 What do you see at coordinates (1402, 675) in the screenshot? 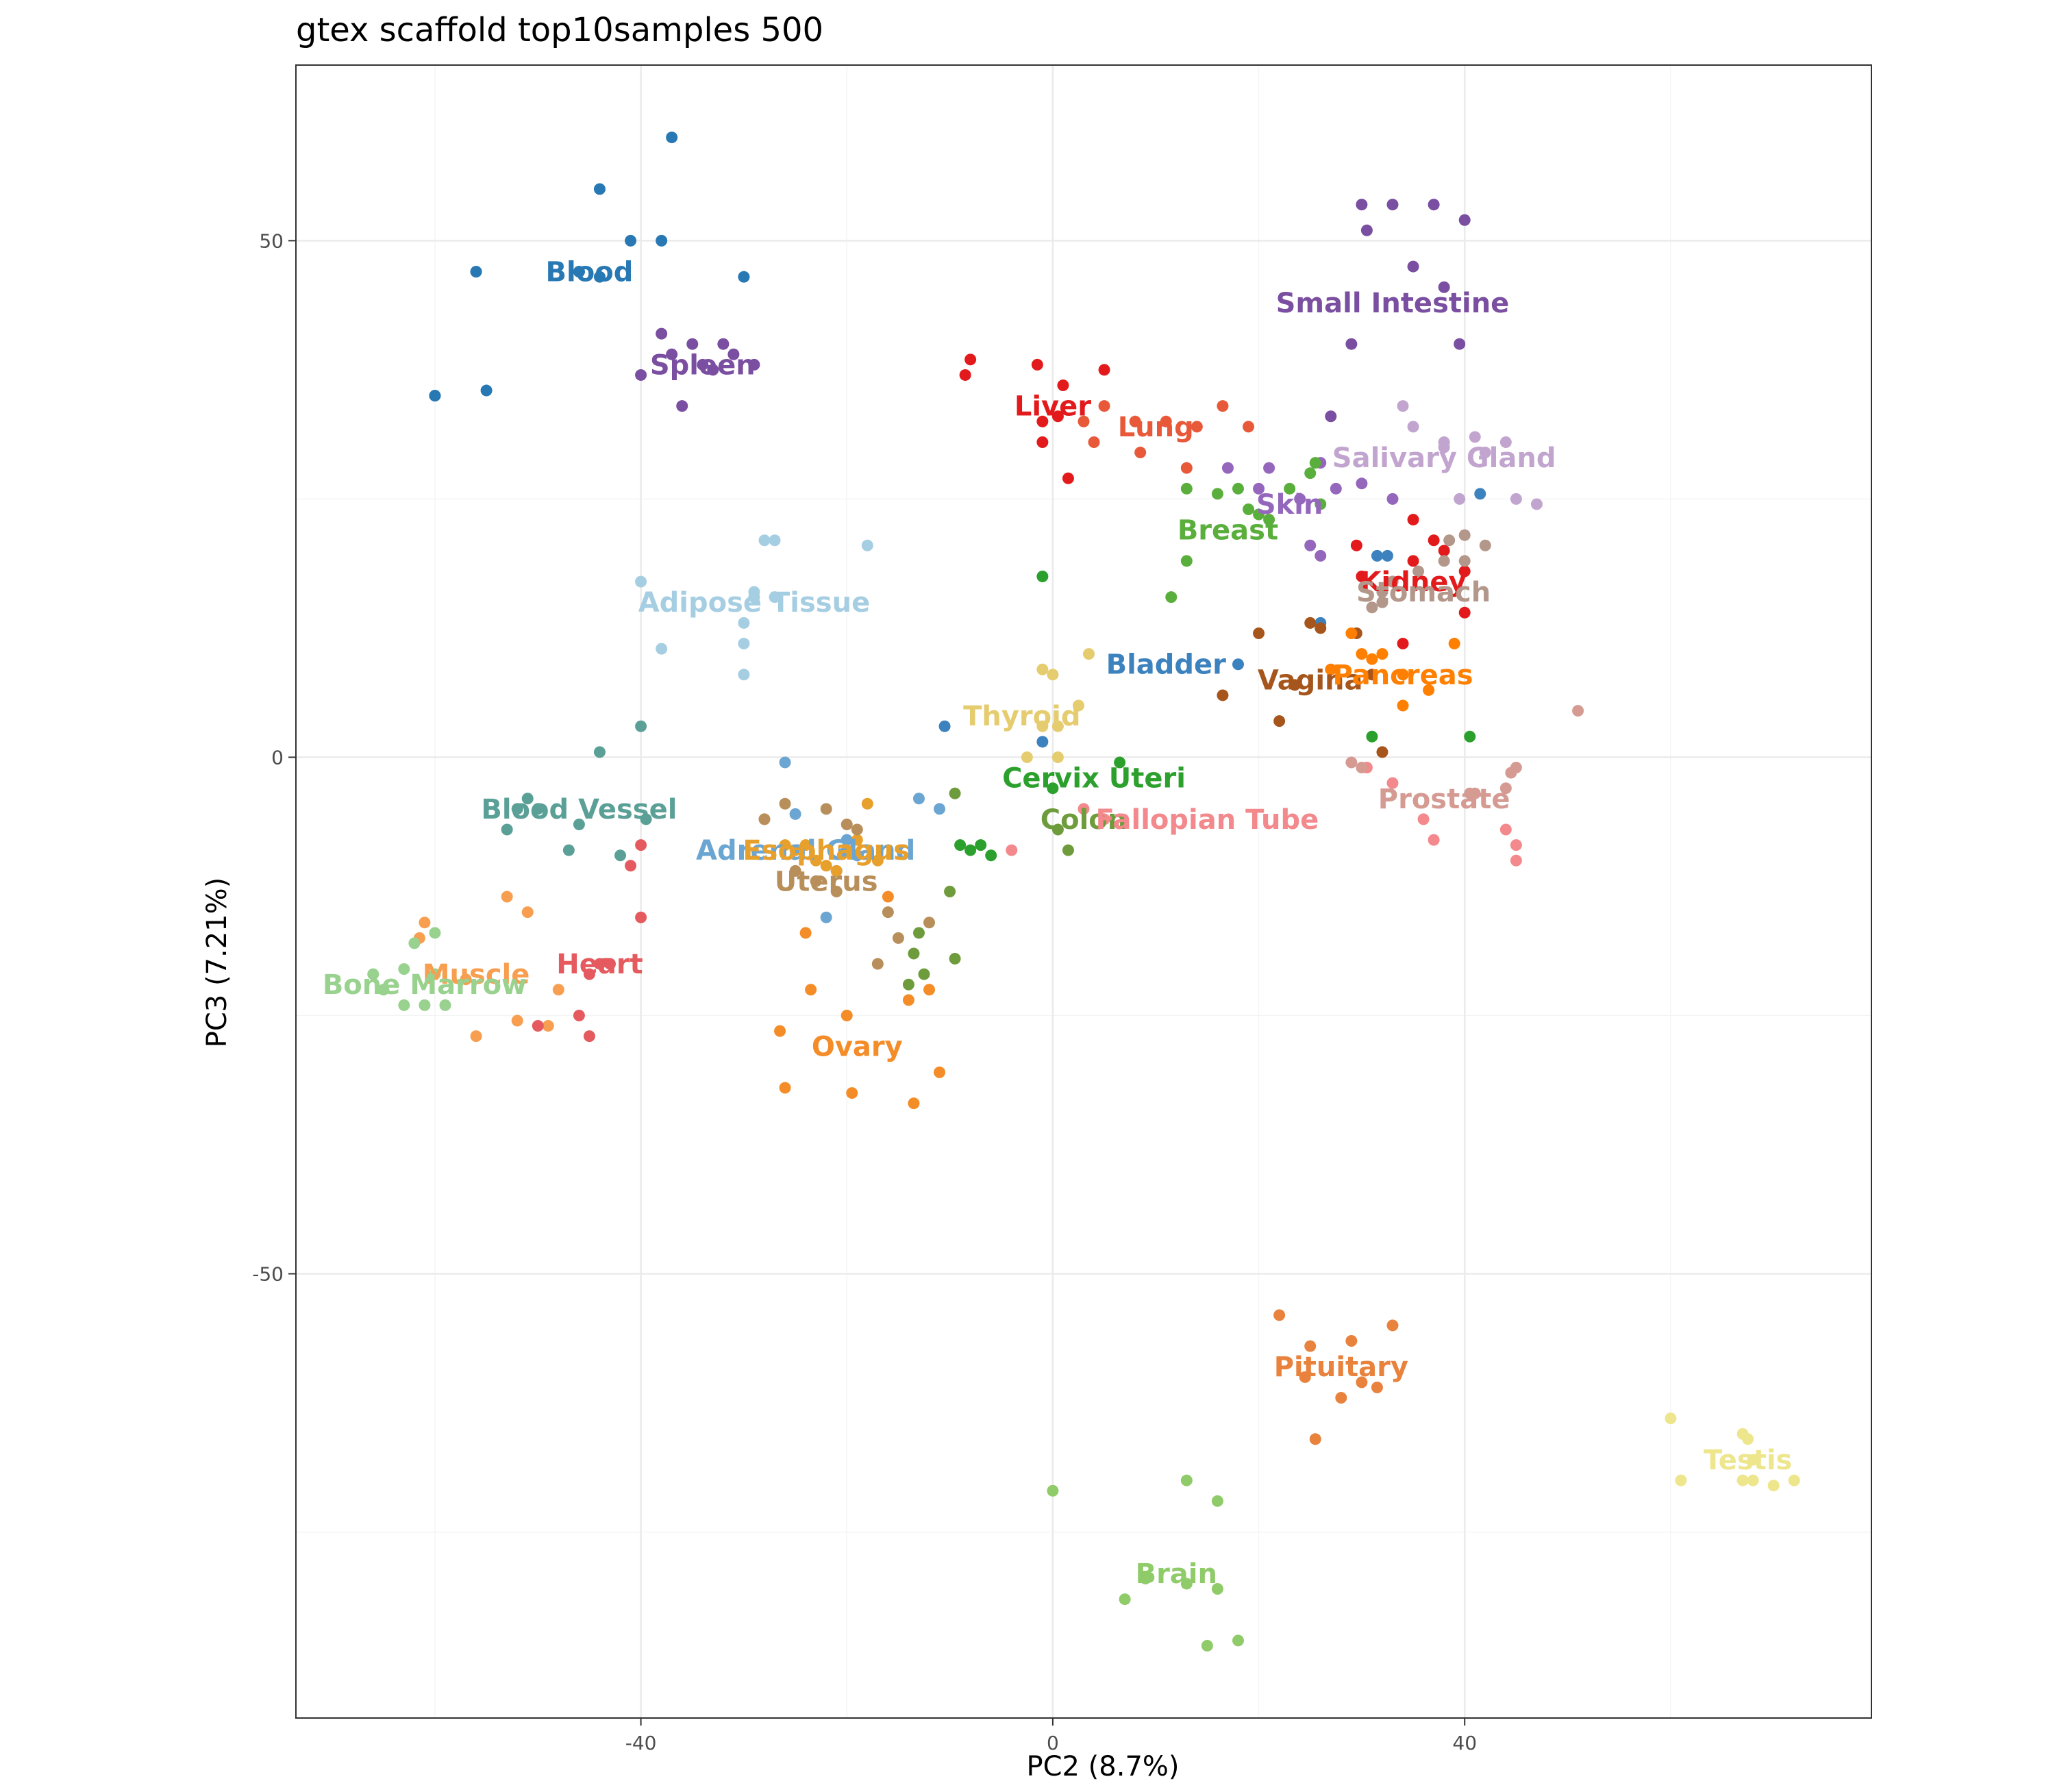
I see `group-label-pancreas: Pancreas` at bounding box center [1402, 675].